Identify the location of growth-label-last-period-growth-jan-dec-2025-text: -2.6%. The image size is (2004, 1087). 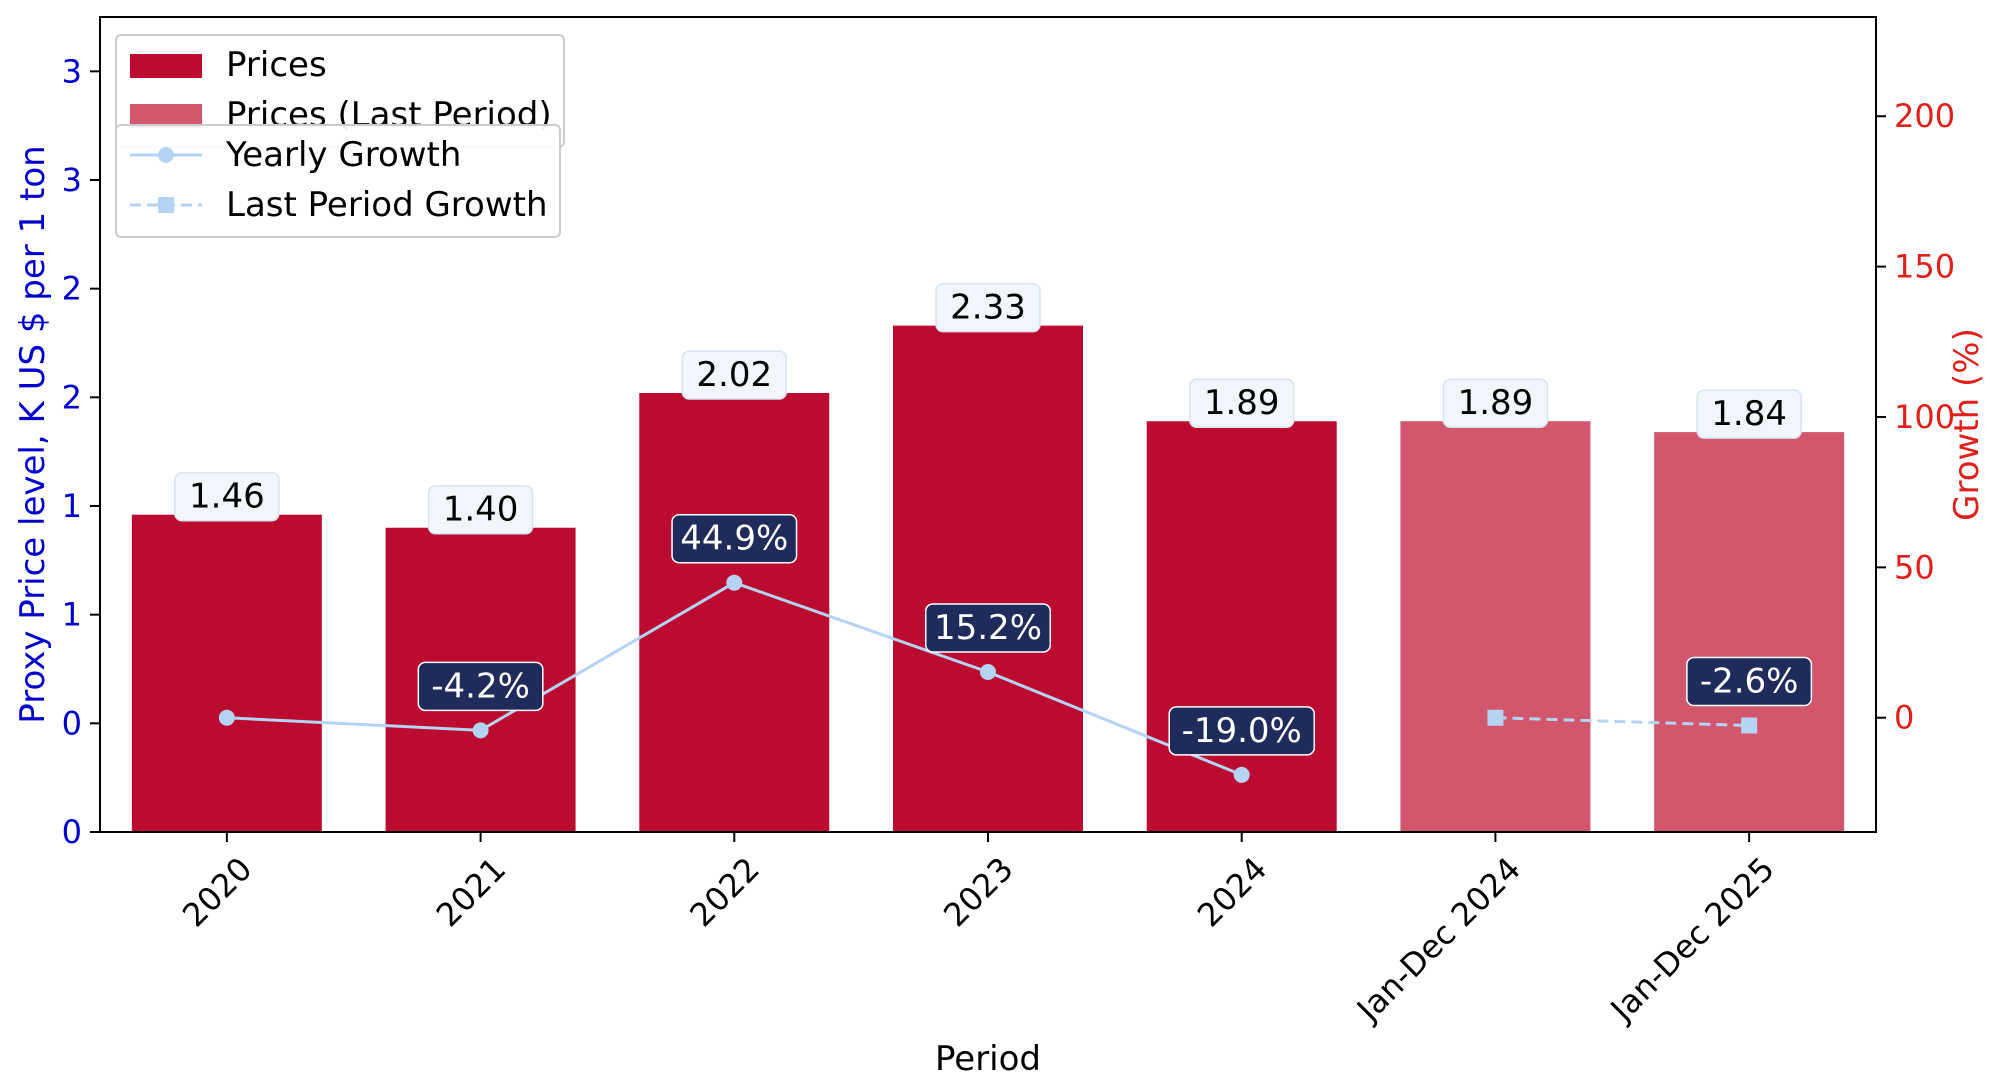
(1749, 682).